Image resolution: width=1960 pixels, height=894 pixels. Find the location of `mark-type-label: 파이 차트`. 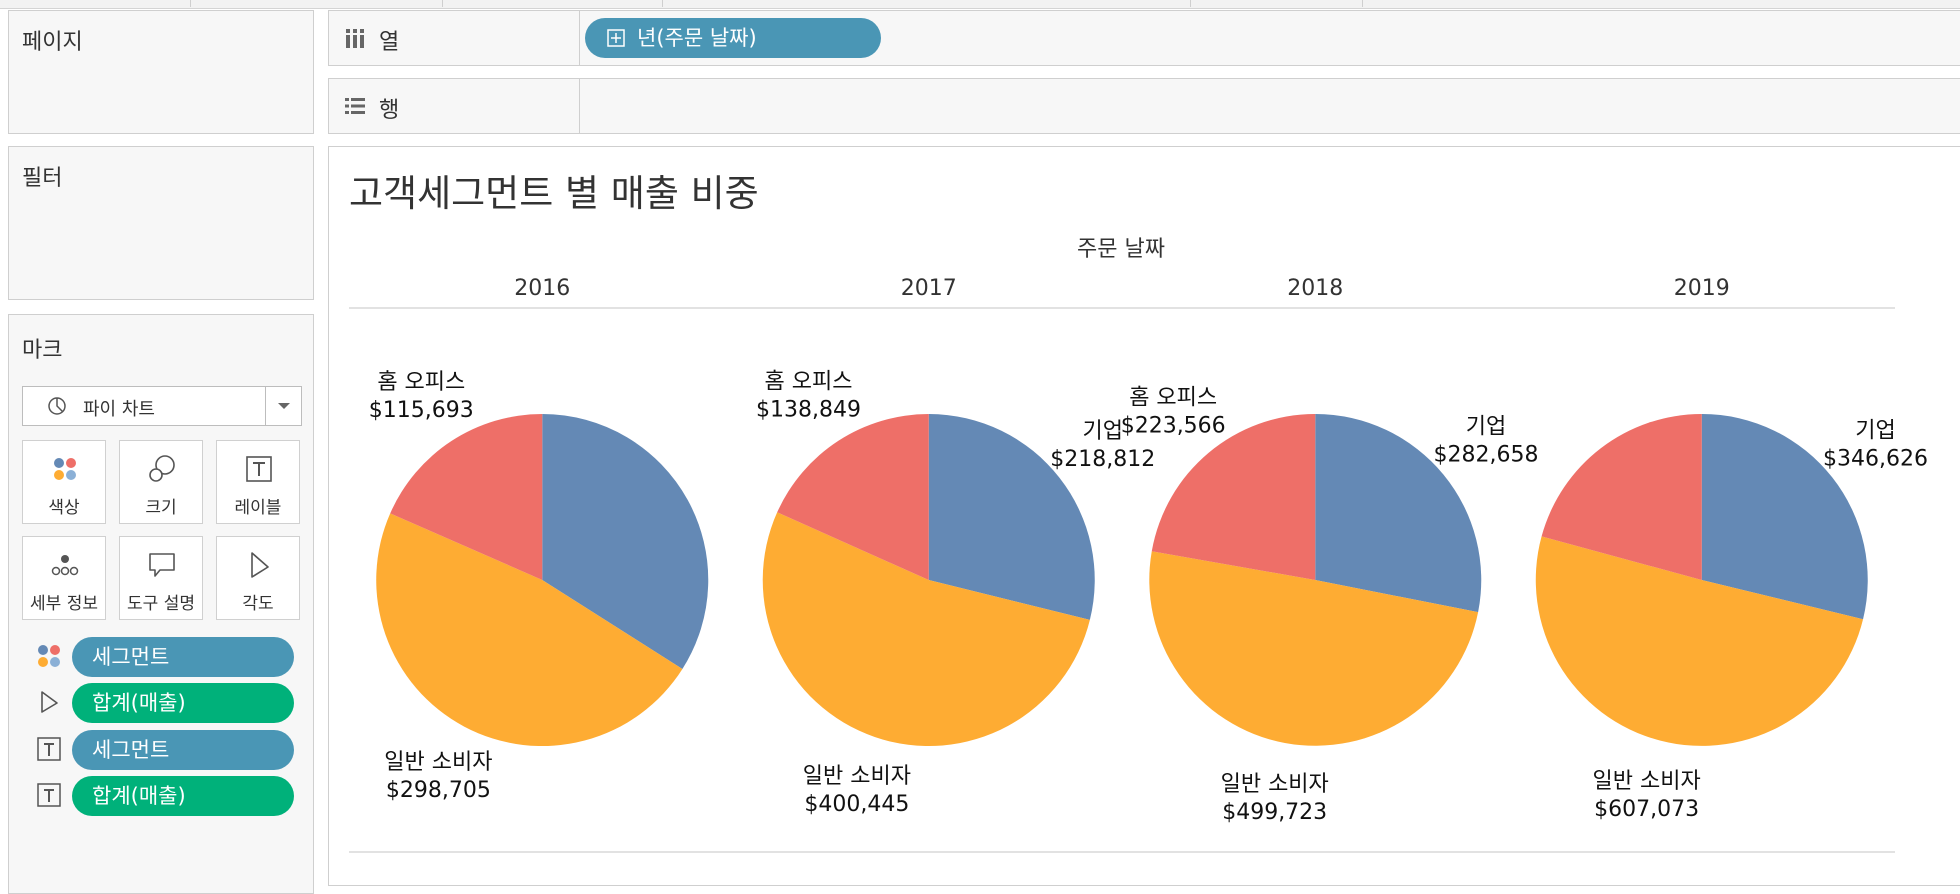

mark-type-label: 파이 차트 is located at coordinates (119, 409).